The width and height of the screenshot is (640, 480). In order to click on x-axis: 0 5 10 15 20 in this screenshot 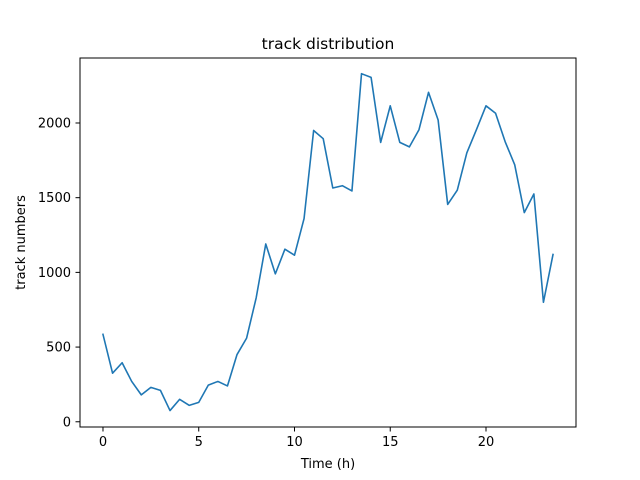, I will do `click(296, 438)`.